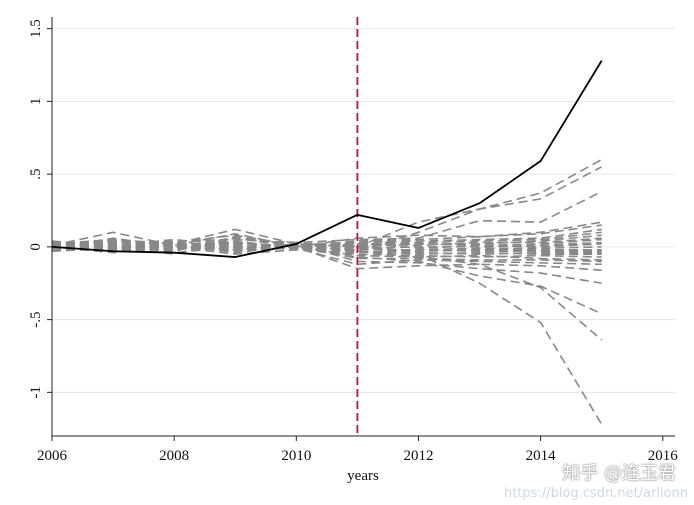  I want to click on x-tick-label: 2016, so click(663, 456).